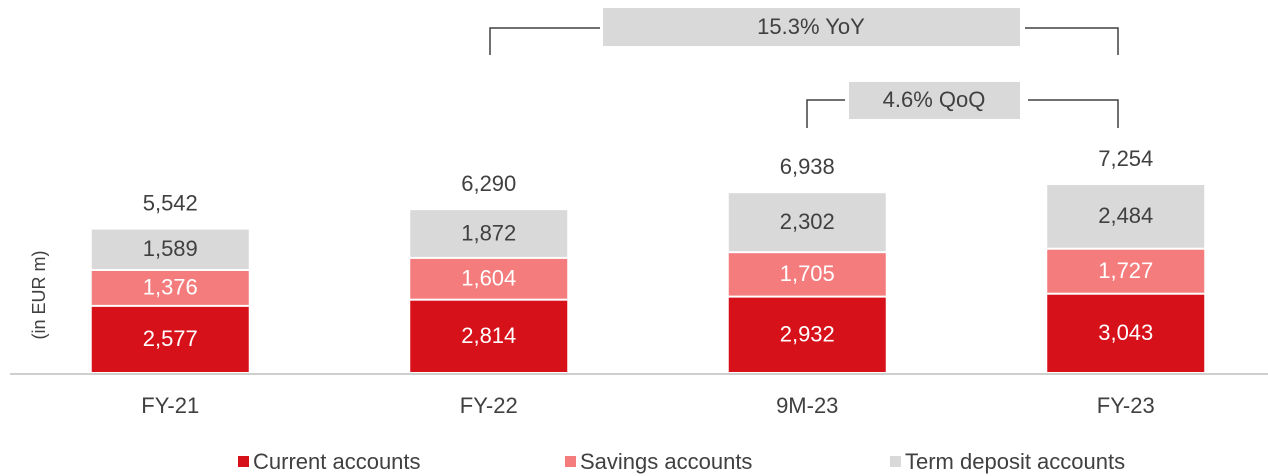 The height and width of the screenshot is (476, 1268). What do you see at coordinates (1125, 158) in the screenshot?
I see `total-label: 7,254` at bounding box center [1125, 158].